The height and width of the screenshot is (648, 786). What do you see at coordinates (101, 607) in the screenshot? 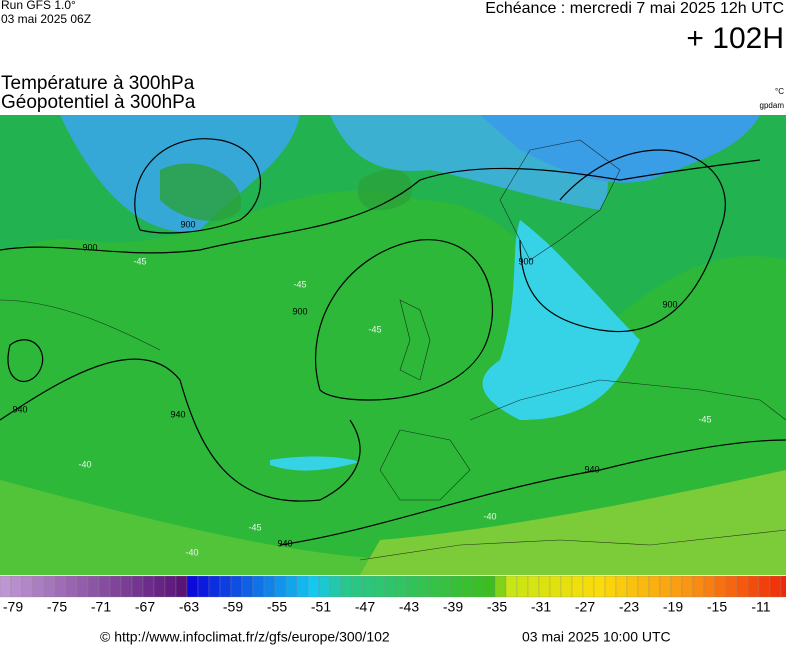
I see `scale-label: -71` at bounding box center [101, 607].